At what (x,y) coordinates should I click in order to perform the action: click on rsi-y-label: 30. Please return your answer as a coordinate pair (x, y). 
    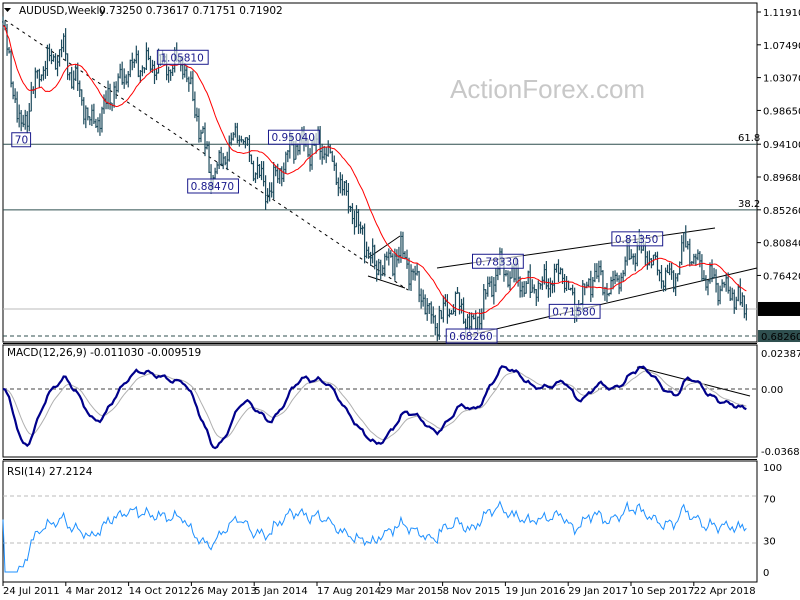
    Looking at the image, I should click on (769, 542).